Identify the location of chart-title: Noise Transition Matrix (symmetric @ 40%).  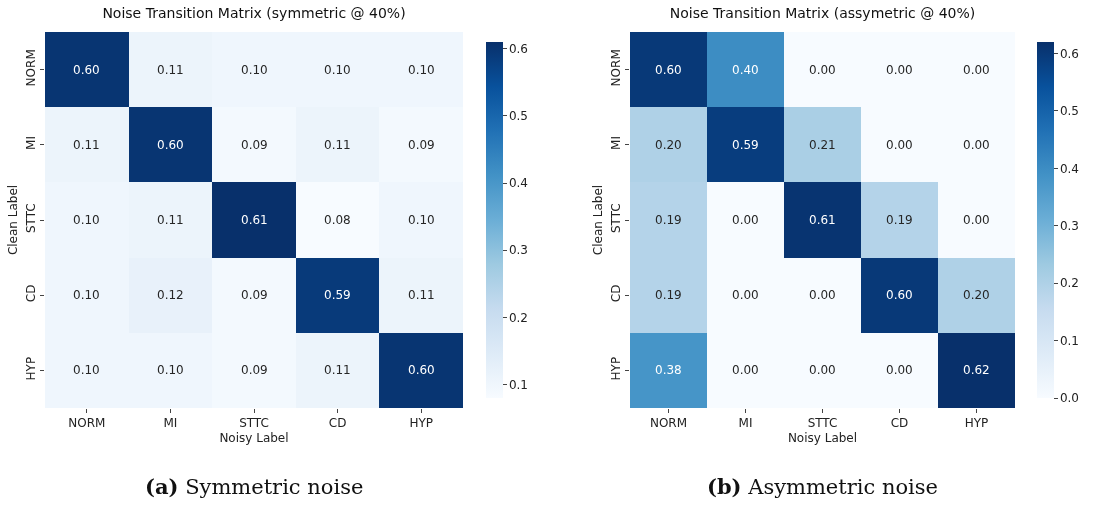
(254, 12).